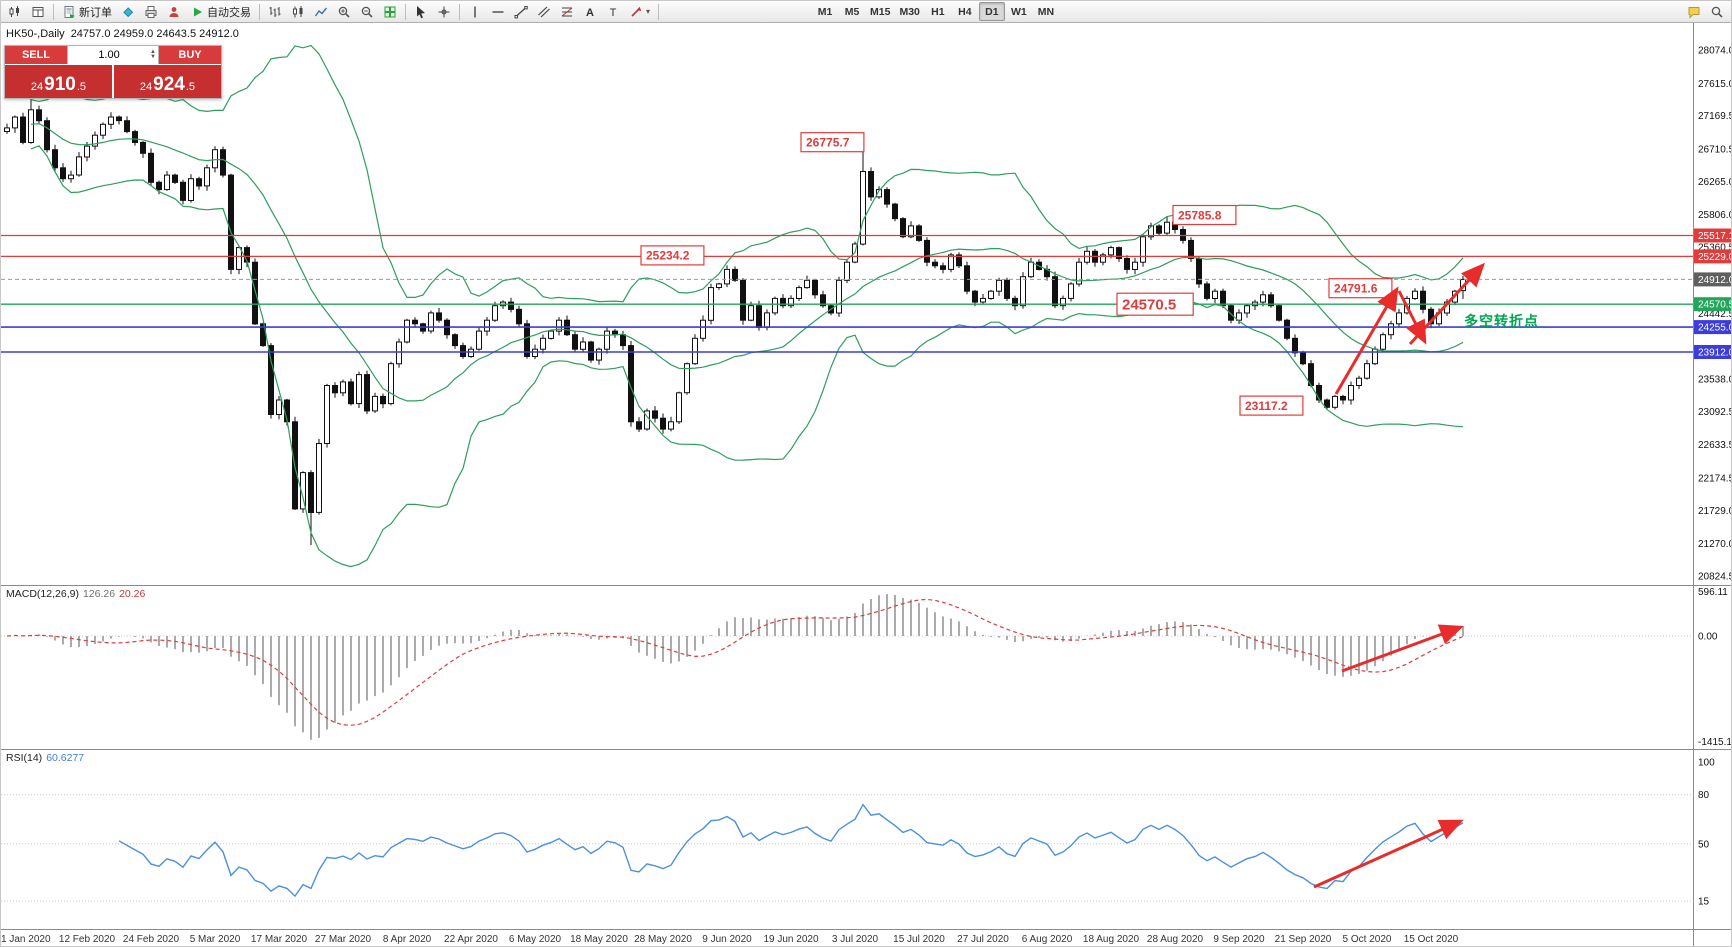 This screenshot has width=1732, height=947. I want to click on trade-prices-row: 24 910.5 24 924.5, so click(113, 81).